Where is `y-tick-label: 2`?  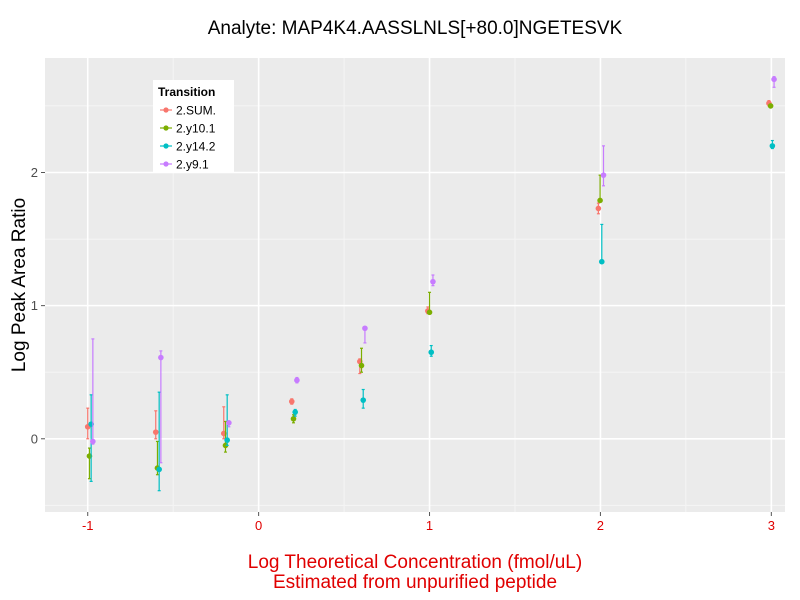 y-tick-label: 2 is located at coordinates (34, 172).